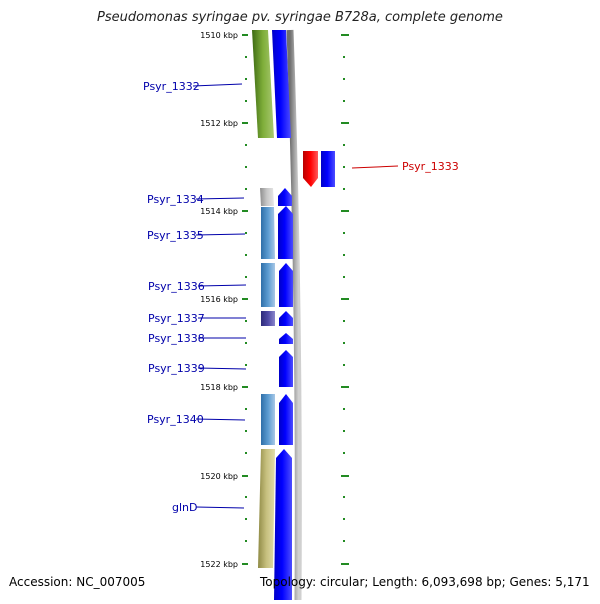 Image resolution: width=600 pixels, height=604 pixels. What do you see at coordinates (430, 166) in the screenshot?
I see `gene-label-psyr-1333: Psyr_1333` at bounding box center [430, 166].